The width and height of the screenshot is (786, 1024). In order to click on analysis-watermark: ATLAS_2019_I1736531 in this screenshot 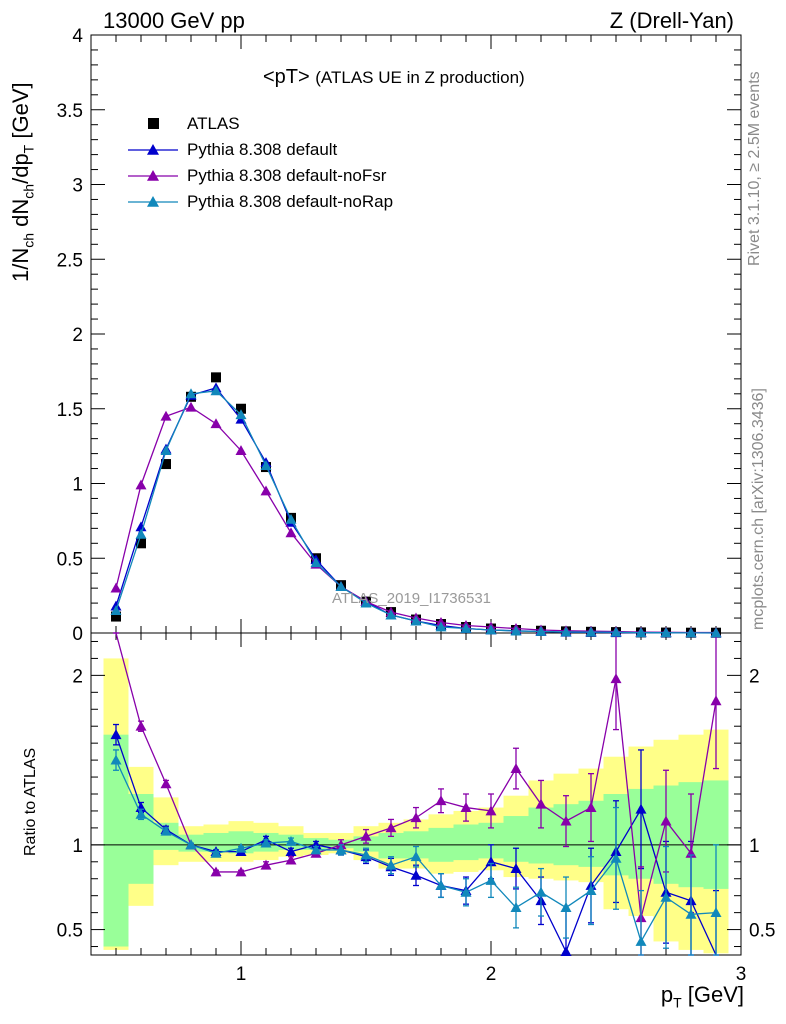, I will do `click(412, 598)`.